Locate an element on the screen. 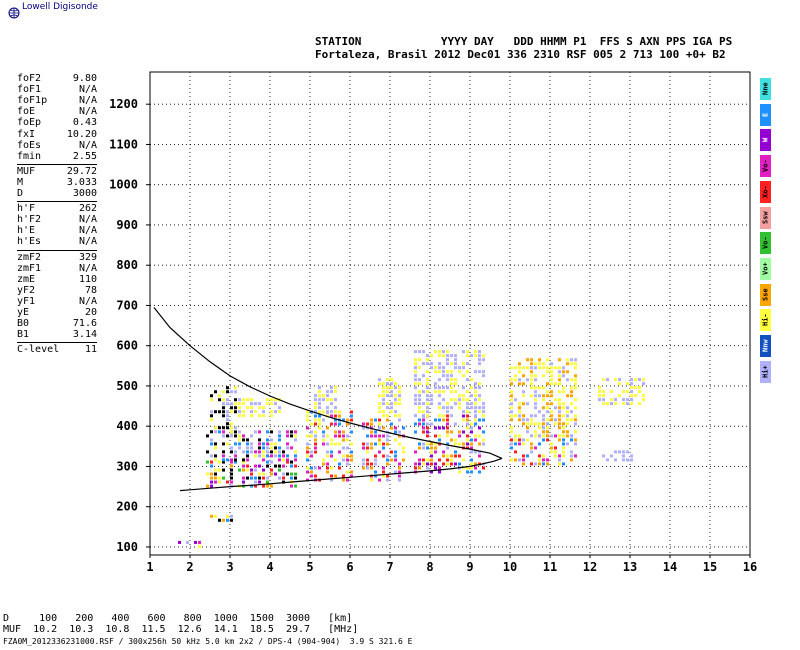  param-value: N/A is located at coordinates (87, 101).